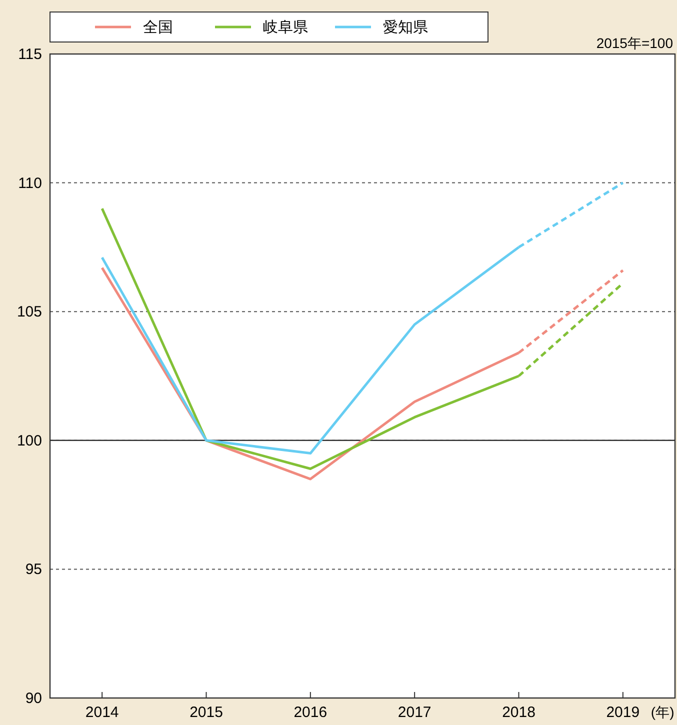 This screenshot has width=677, height=725. I want to click on x-tick-label: 2019, so click(623, 712).